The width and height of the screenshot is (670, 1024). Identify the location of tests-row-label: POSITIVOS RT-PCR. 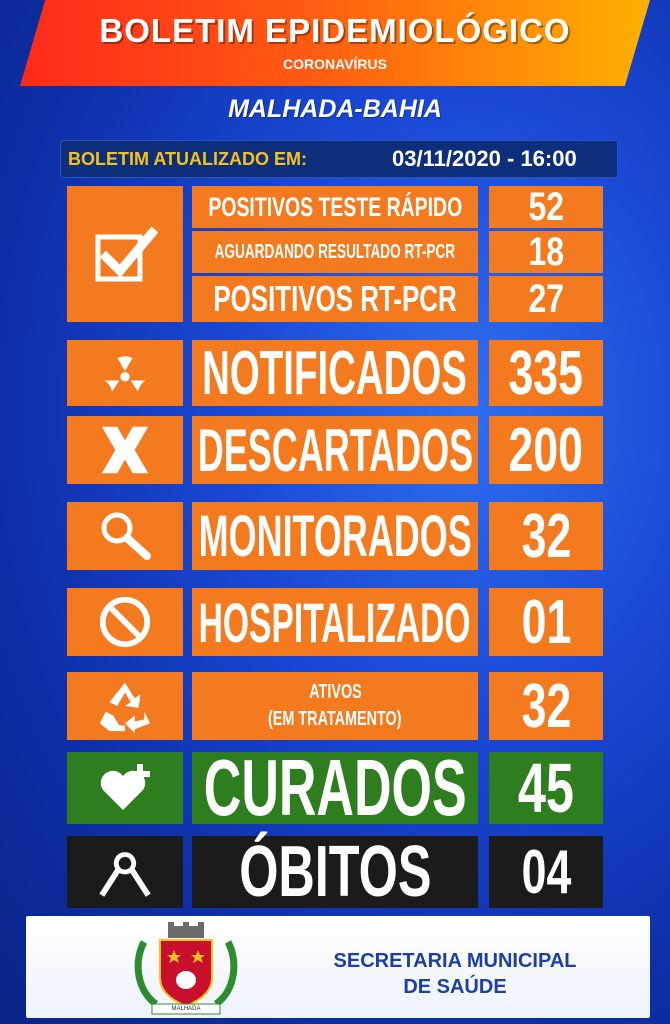
(335, 299).